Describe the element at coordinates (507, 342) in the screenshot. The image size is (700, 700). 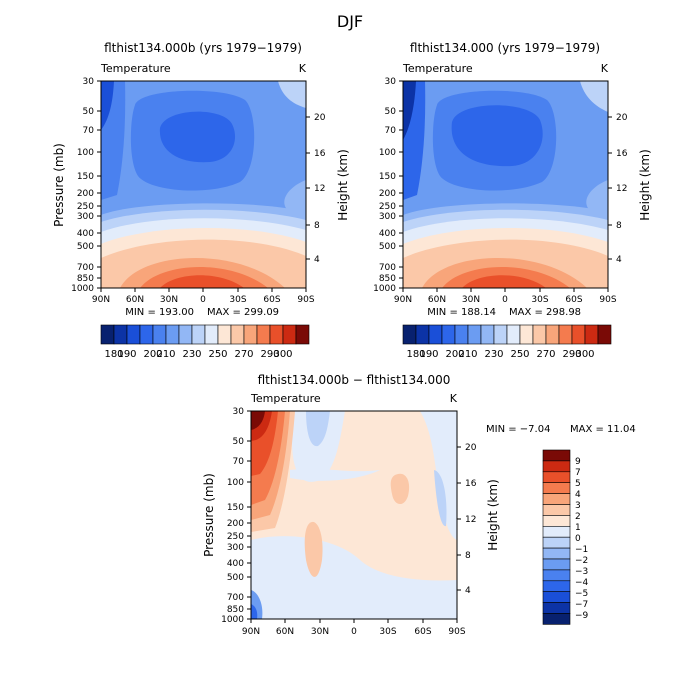
I see `panel-2-colorbar: 180 190 200 210 230 250 270 290 300` at that location.